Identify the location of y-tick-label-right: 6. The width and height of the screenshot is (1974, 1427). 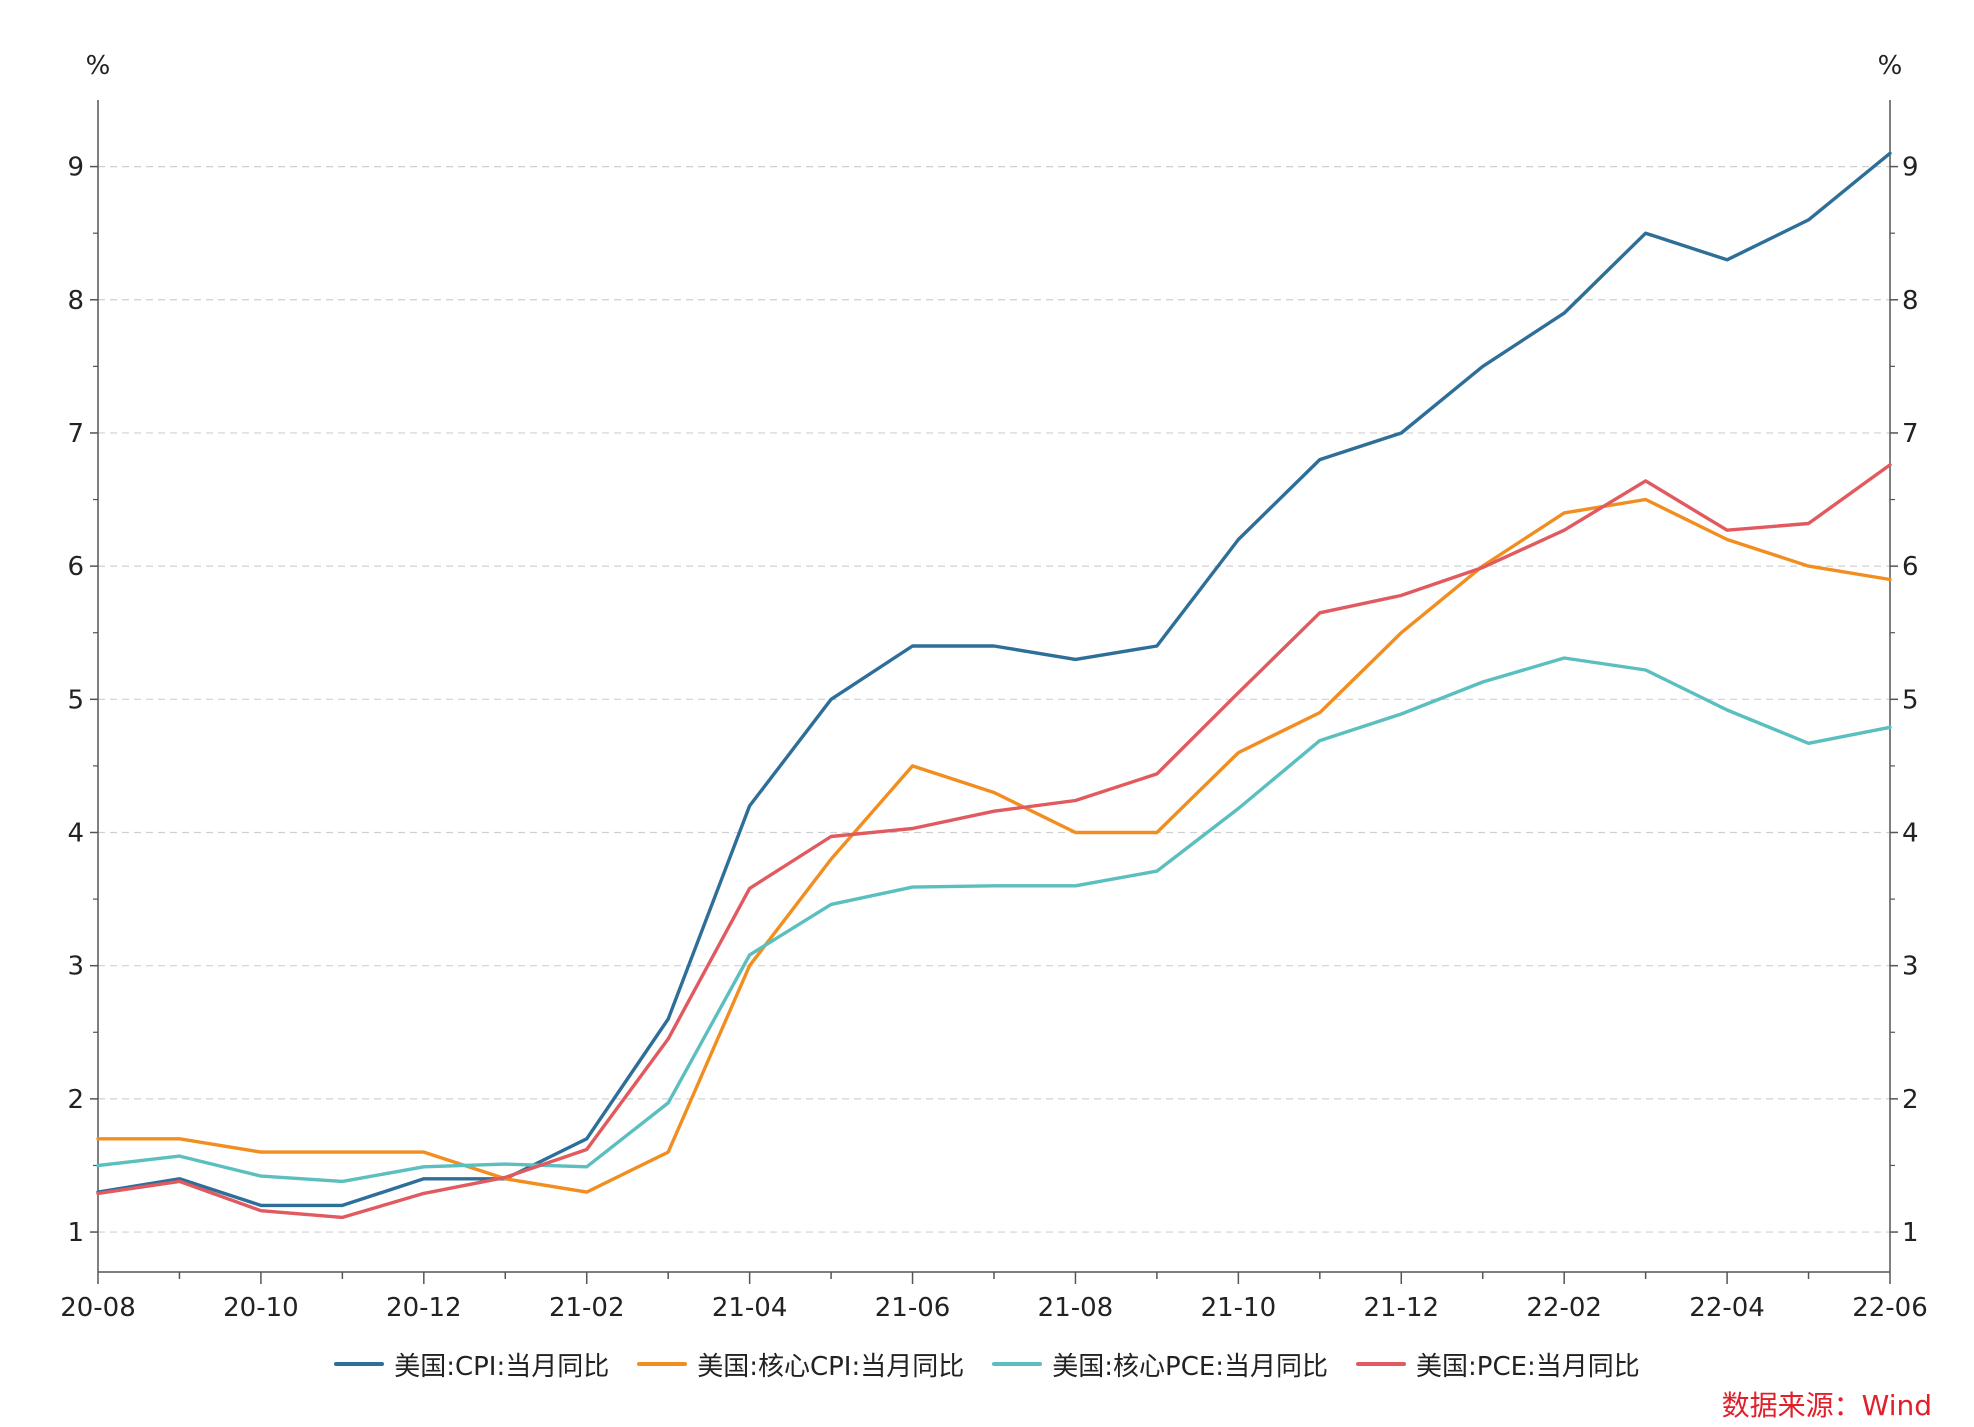
(1910, 567).